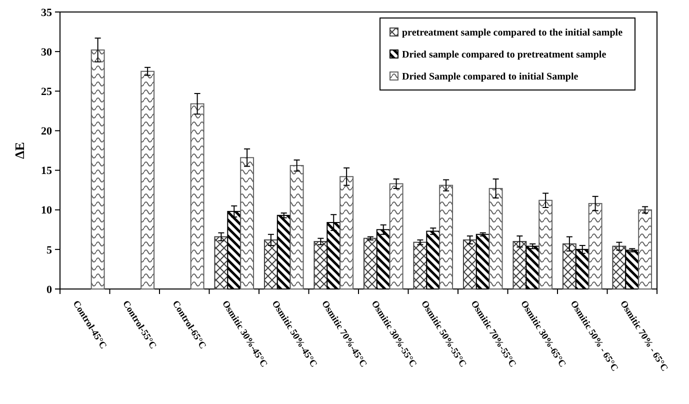 This screenshot has height=404, width=689. Describe the element at coordinates (46, 210) in the screenshot. I see `y-tick-label: 10` at that location.